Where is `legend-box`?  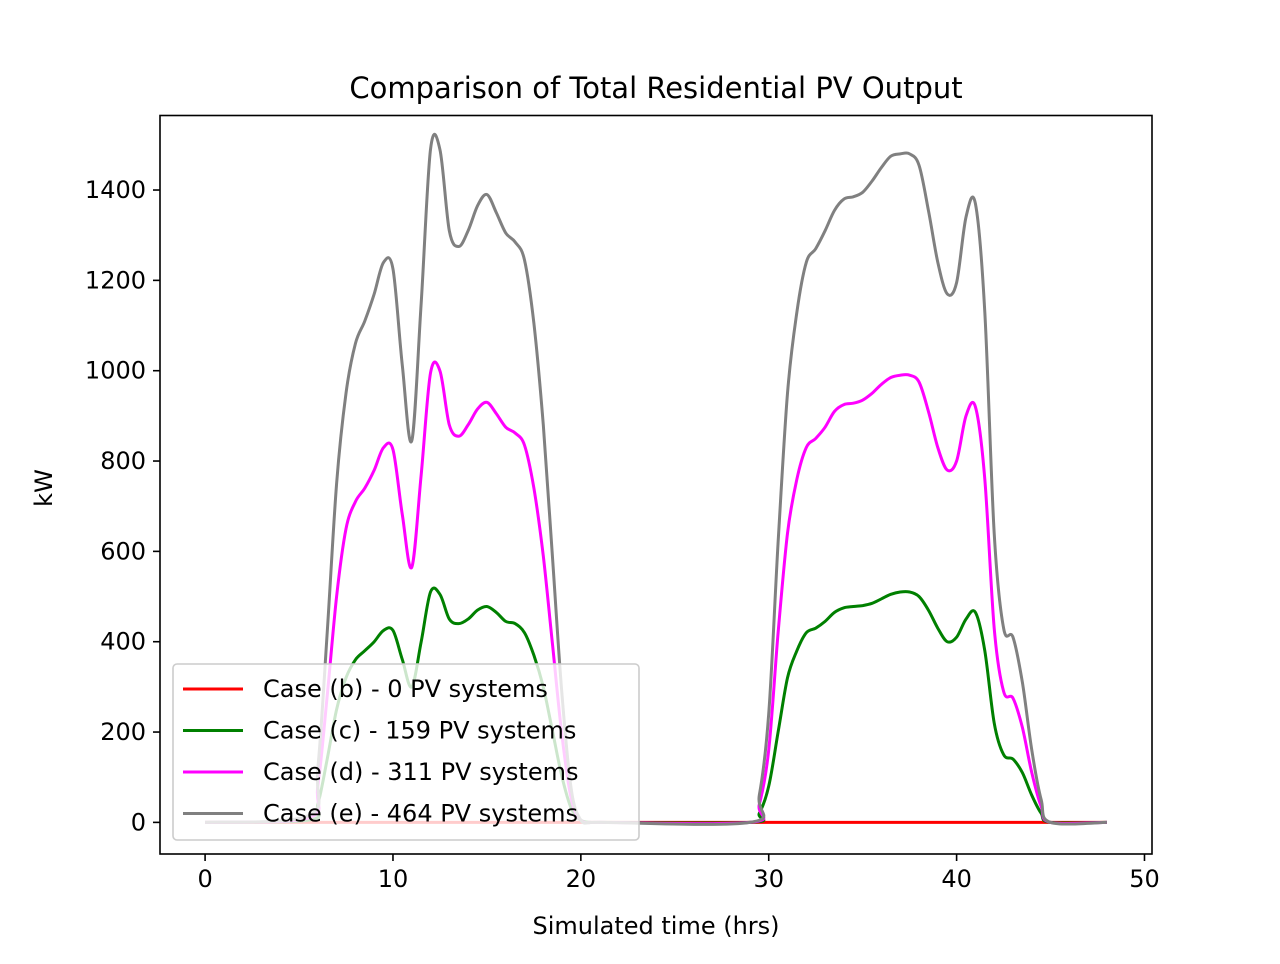
legend-box is located at coordinates (406, 752).